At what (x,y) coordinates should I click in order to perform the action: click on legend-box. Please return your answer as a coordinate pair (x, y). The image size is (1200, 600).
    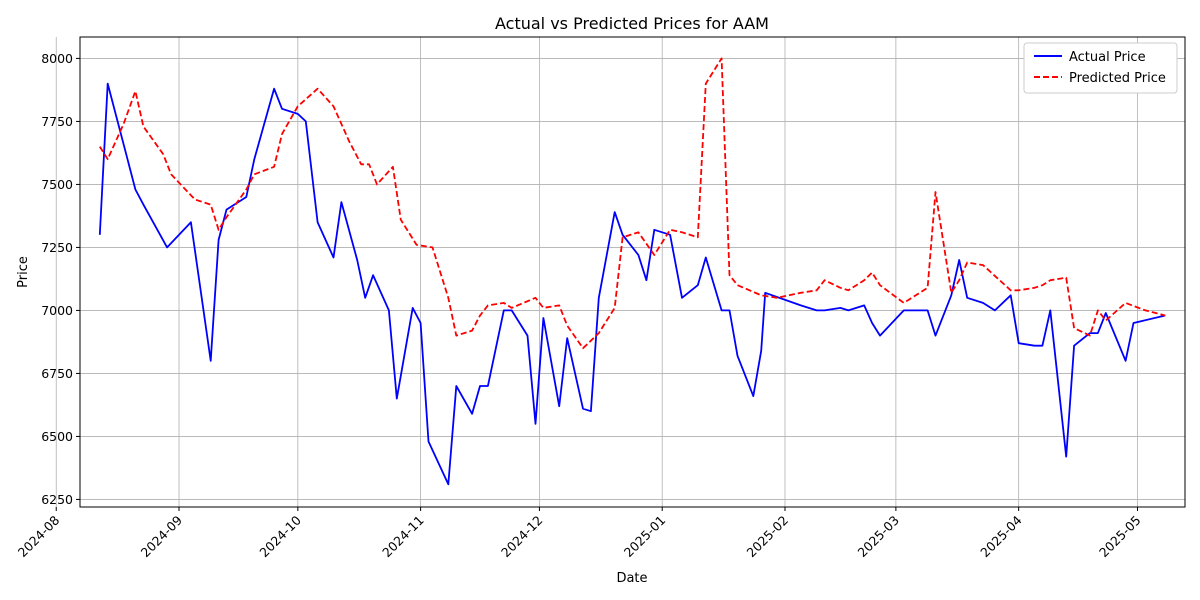
    Looking at the image, I should click on (1100, 68).